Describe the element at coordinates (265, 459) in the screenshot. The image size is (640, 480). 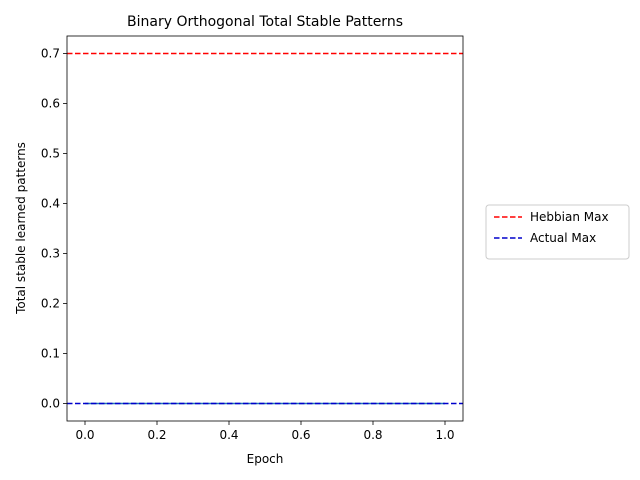
I see `x-axis-label: Epoch` at that location.